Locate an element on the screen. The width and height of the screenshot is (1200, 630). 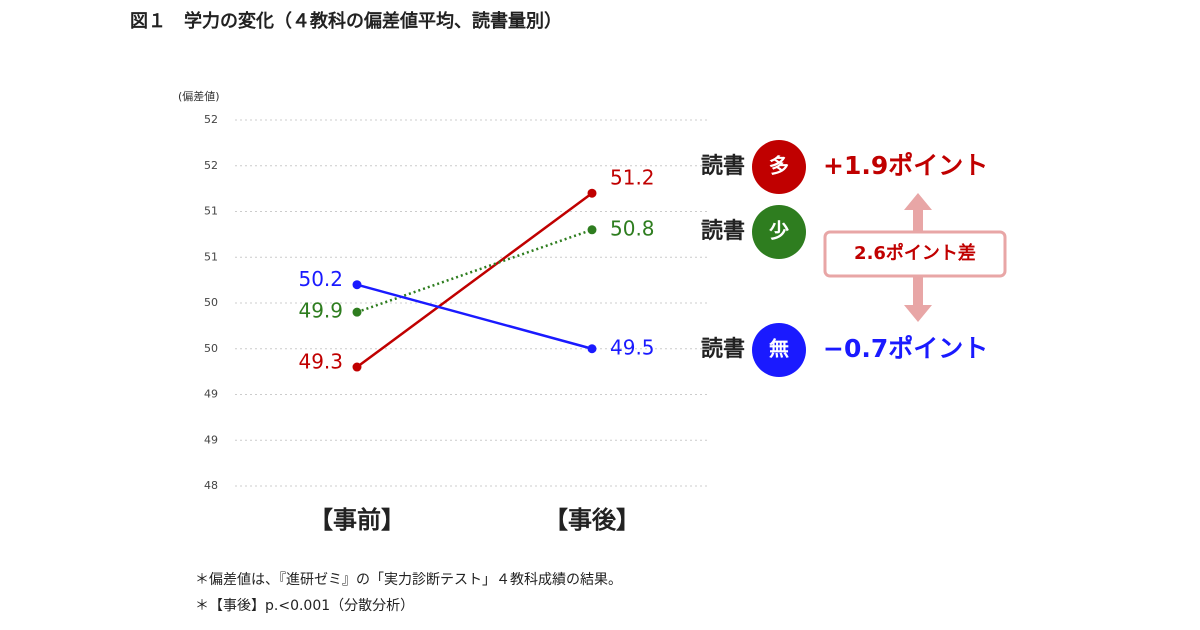
x-tick-label: 【事前】 is located at coordinates (357, 520).